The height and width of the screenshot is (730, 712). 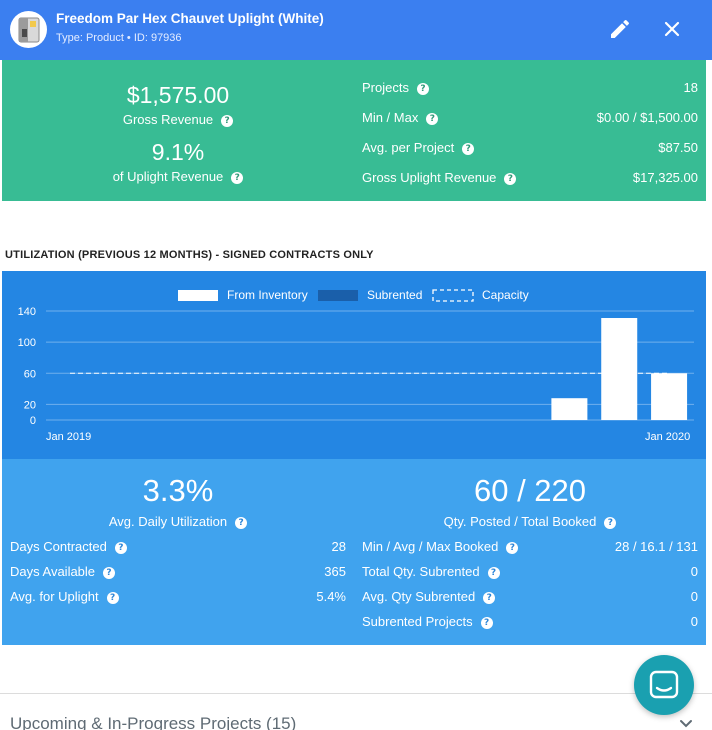 I want to click on days-contracted-label: Days Contracted?, so click(x=68, y=546).